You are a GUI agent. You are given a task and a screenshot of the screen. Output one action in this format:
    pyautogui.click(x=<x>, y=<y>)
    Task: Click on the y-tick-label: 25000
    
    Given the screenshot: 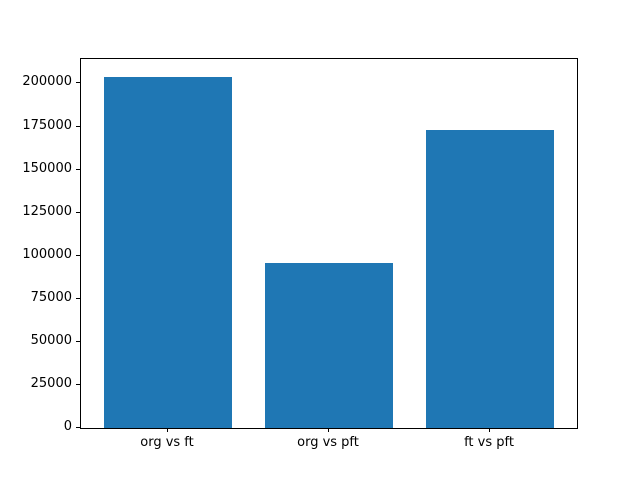 What is the action you would take?
    pyautogui.click(x=51, y=383)
    